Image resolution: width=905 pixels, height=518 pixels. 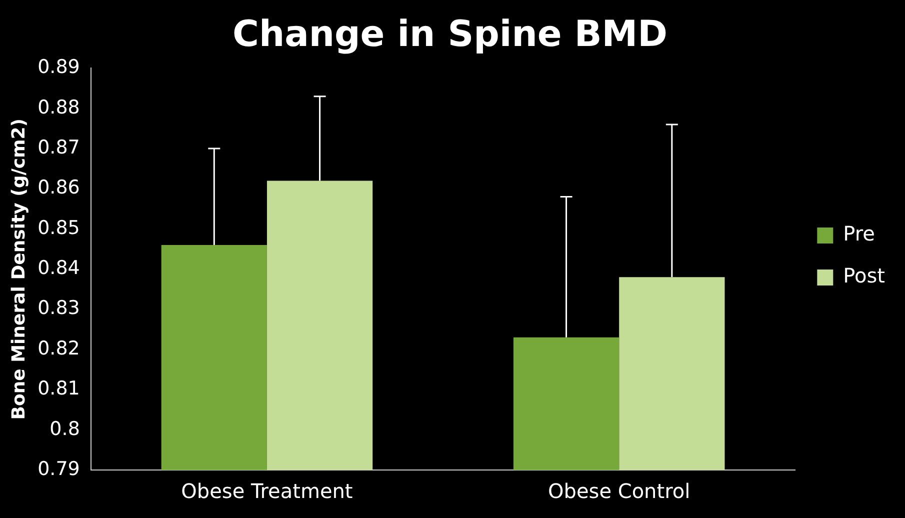 I want to click on y-tick-label: 0.83, so click(x=59, y=308).